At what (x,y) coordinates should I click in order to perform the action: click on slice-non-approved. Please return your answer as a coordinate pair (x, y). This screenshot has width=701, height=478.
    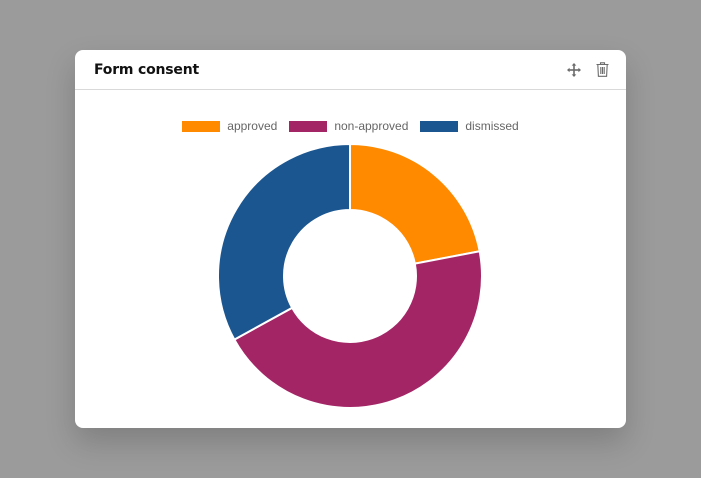
    Looking at the image, I should click on (357, 329).